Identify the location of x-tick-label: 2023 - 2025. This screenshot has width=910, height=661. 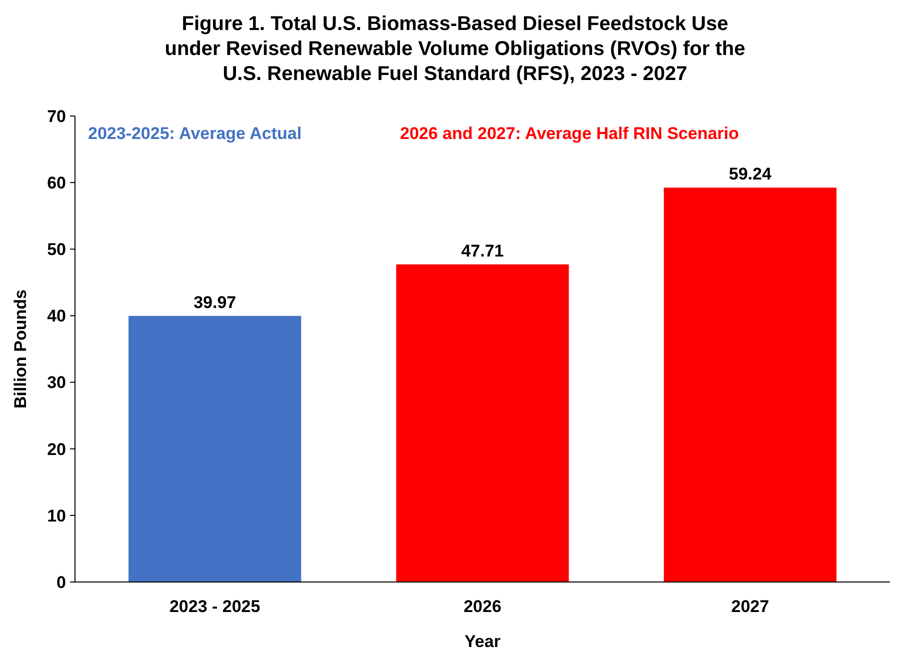
(214, 606).